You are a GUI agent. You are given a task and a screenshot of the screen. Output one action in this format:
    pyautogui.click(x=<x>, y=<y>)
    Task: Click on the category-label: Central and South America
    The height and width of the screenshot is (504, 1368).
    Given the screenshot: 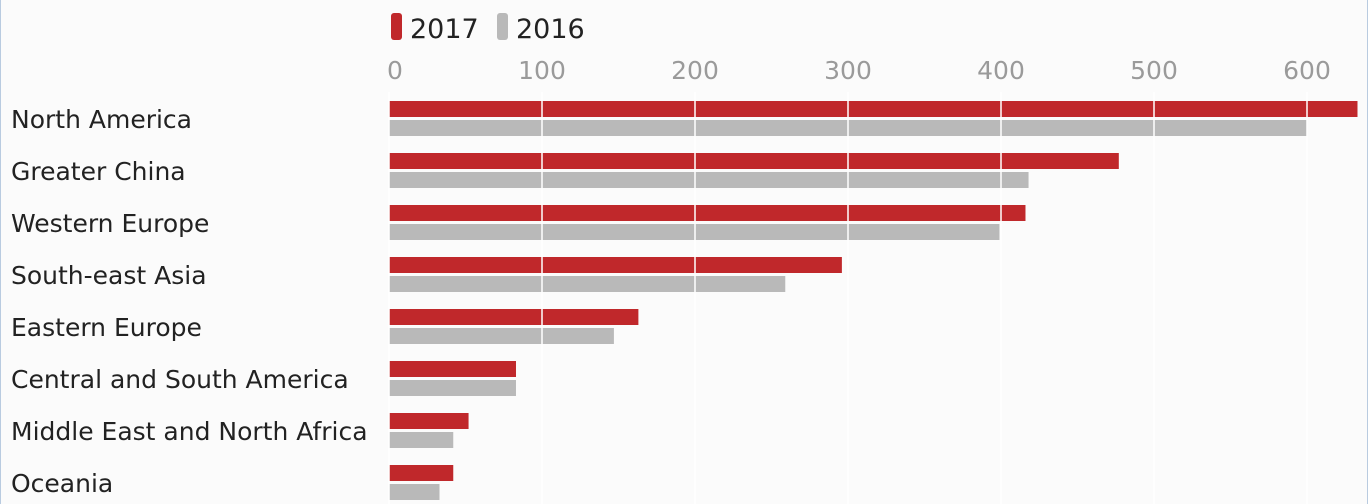 What is the action you would take?
    pyautogui.click(x=180, y=379)
    